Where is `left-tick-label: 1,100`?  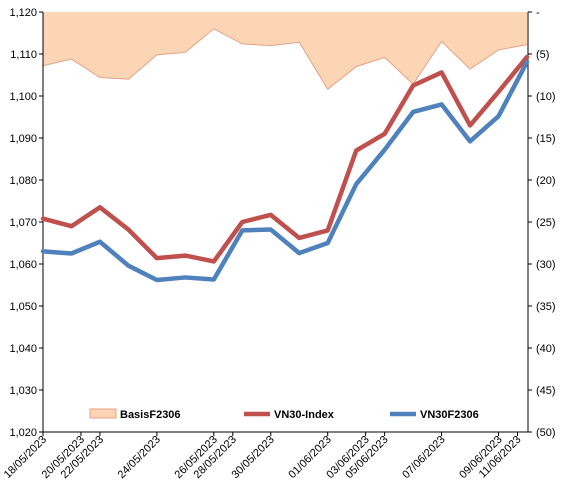
left-tick-label: 1,100 is located at coordinates (23, 97).